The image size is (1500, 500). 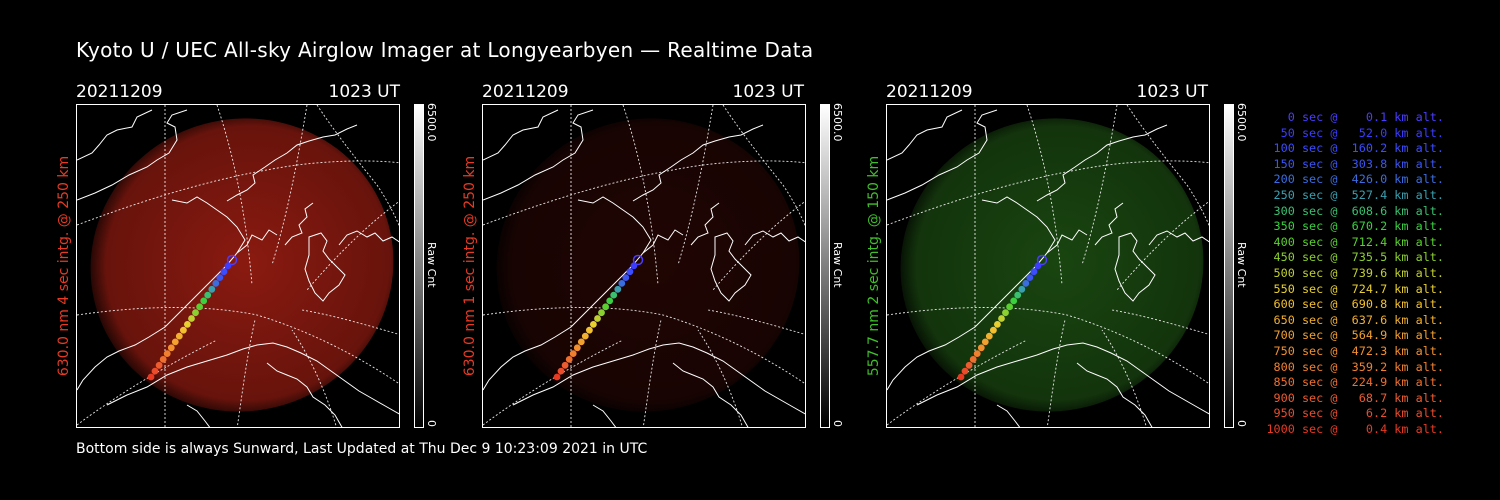 I want to click on panel-3-date: 20211209, so click(x=929, y=92).